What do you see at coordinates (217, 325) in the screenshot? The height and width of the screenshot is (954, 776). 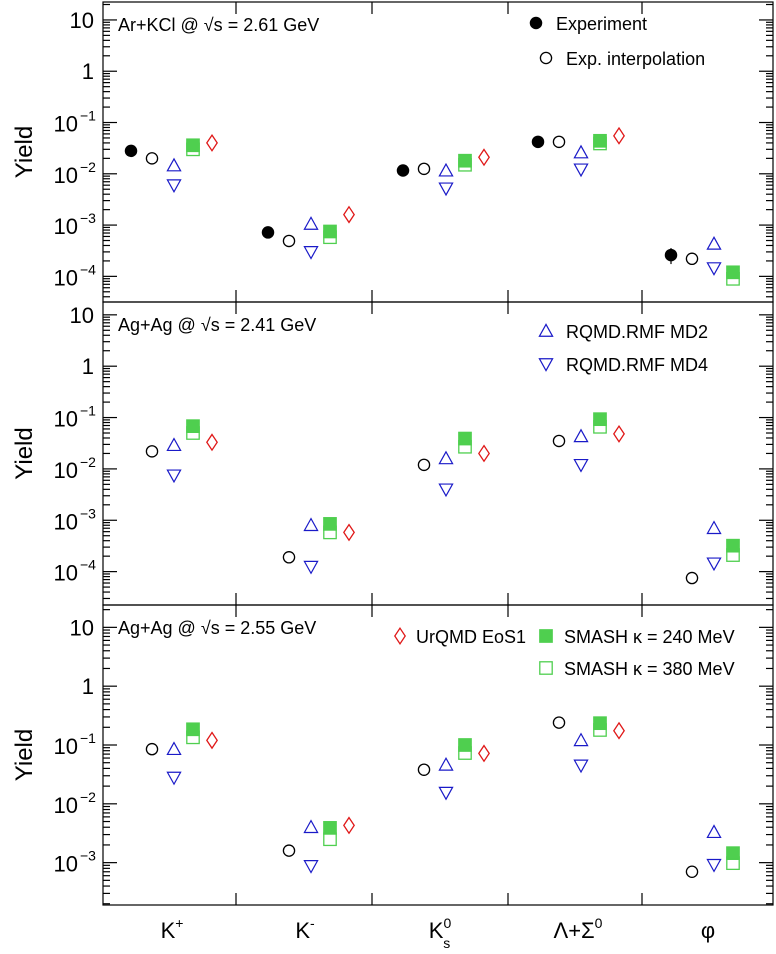 I see `panel-title: Ag+Ag @ √s = 2.41 GeV` at bounding box center [217, 325].